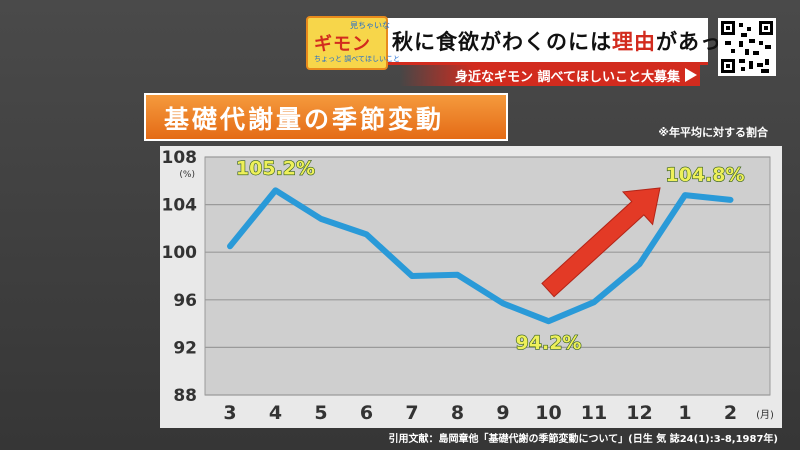 Image resolution: width=800 pixels, height=450 pixels. What do you see at coordinates (567, 77) in the screenshot?
I see `recruit-text: 身近なギモン 調べてほしいこと大募集` at bounding box center [567, 77].